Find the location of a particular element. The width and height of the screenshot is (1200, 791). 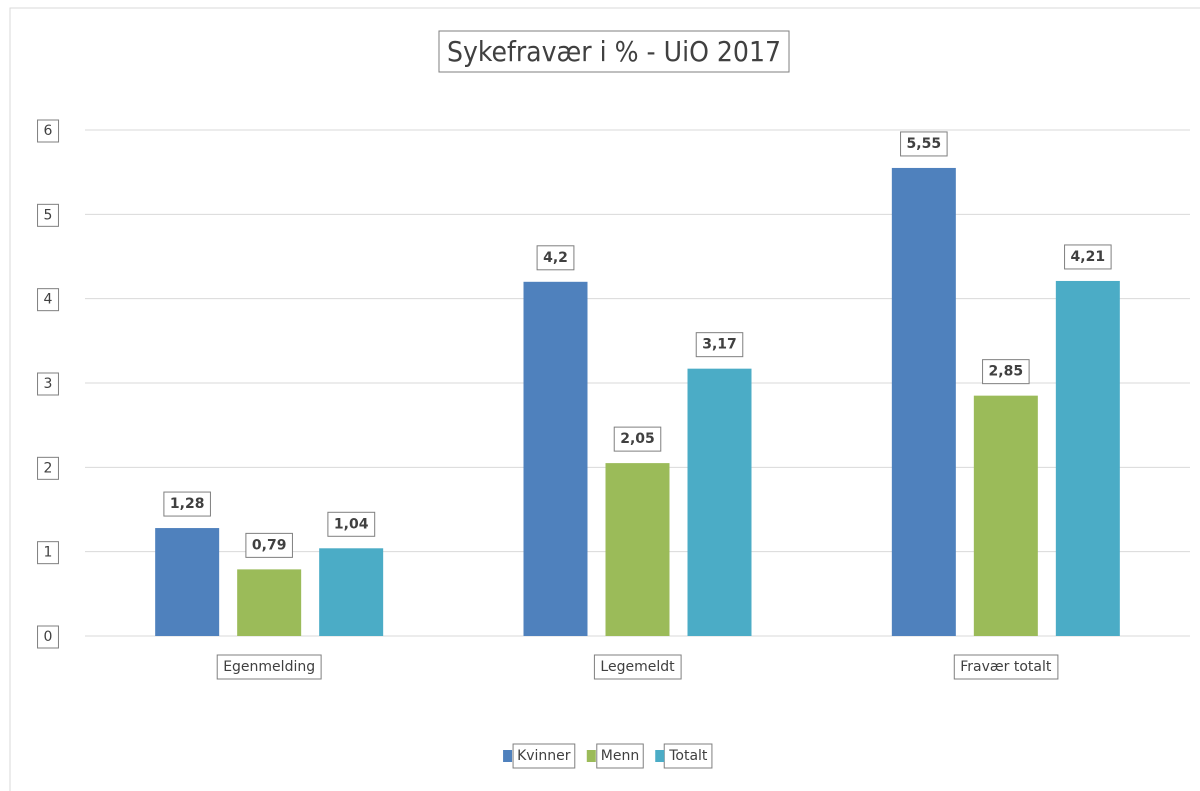

value-label: 1,28 is located at coordinates (187, 504).